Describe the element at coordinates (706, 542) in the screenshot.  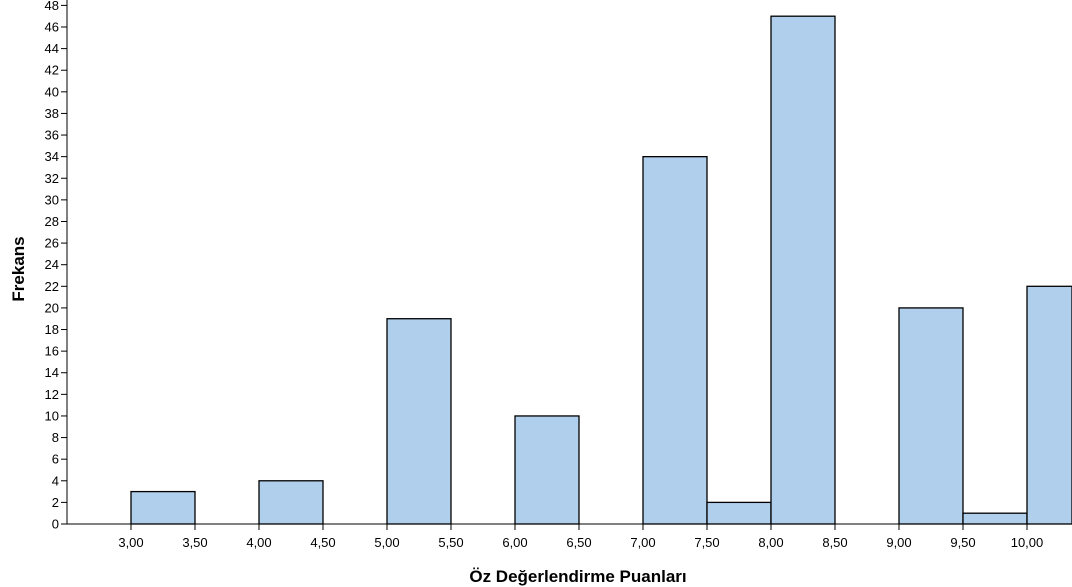
I see `x-tick-label: 7,50` at that location.